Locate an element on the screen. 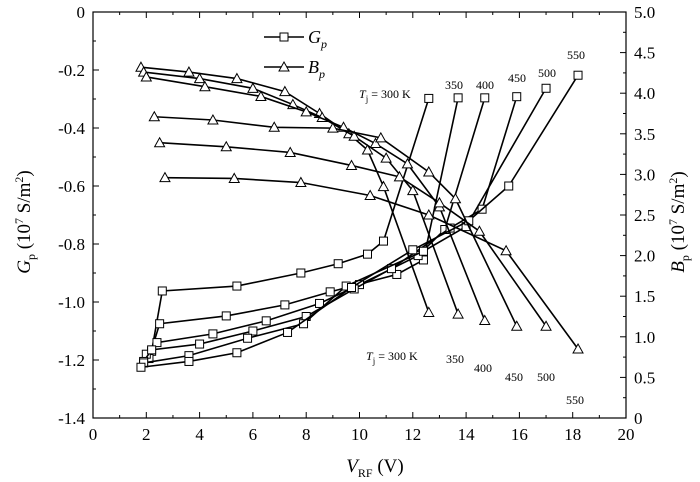 Image resolution: width=700 pixels, height=482 pixels. x-tick-label: 10 is located at coordinates (359, 434).